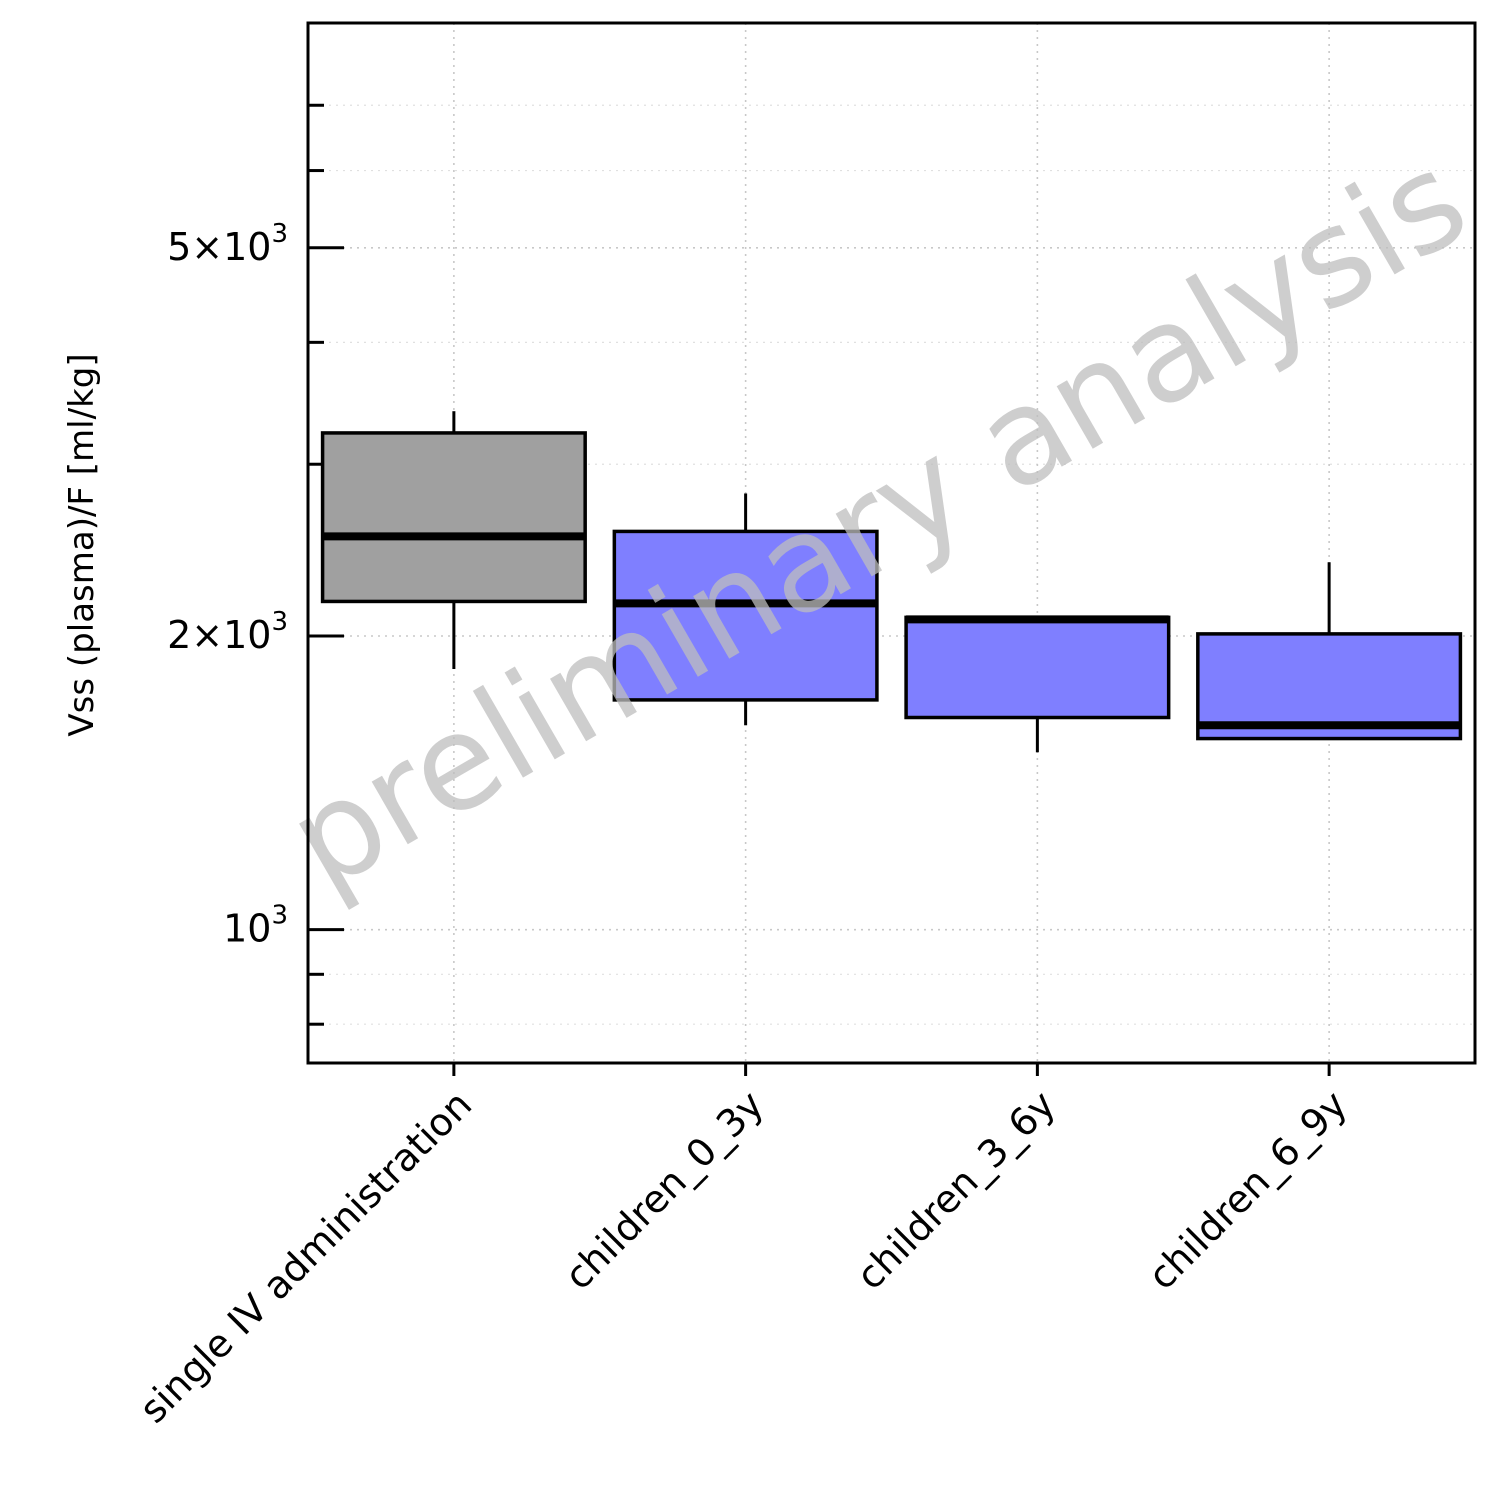  What do you see at coordinates (255, 926) in the screenshot?
I see `y-tick-label: 103` at bounding box center [255, 926].